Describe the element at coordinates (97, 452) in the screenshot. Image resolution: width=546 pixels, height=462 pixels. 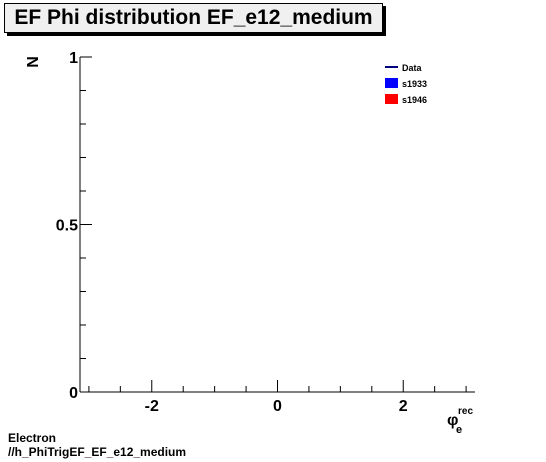
I see `footer-line-2: //h_PhiTrigEF_EF_e12_medium` at that location.